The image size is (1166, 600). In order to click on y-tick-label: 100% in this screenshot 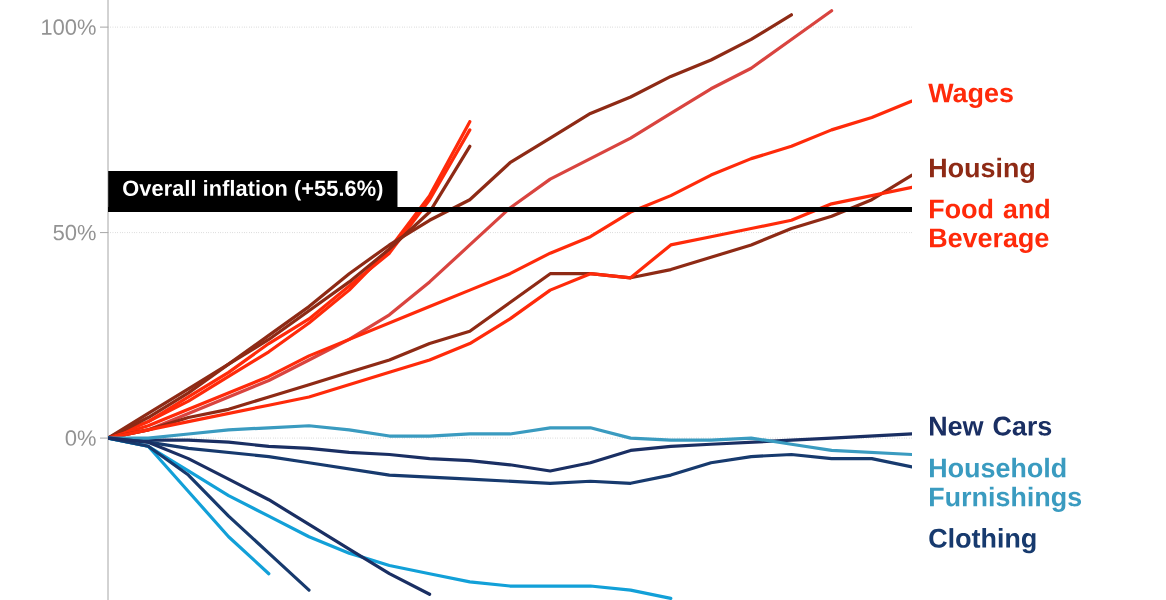, I will do `click(69, 27)`.